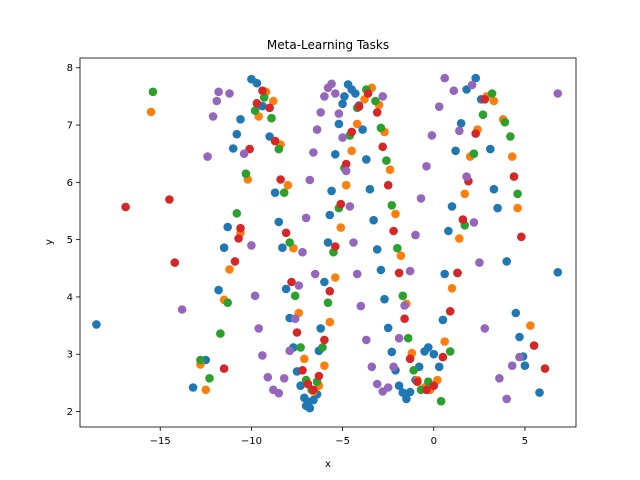  Describe the element at coordinates (70, 126) in the screenshot. I see `y-tick-label: 7` at that location.